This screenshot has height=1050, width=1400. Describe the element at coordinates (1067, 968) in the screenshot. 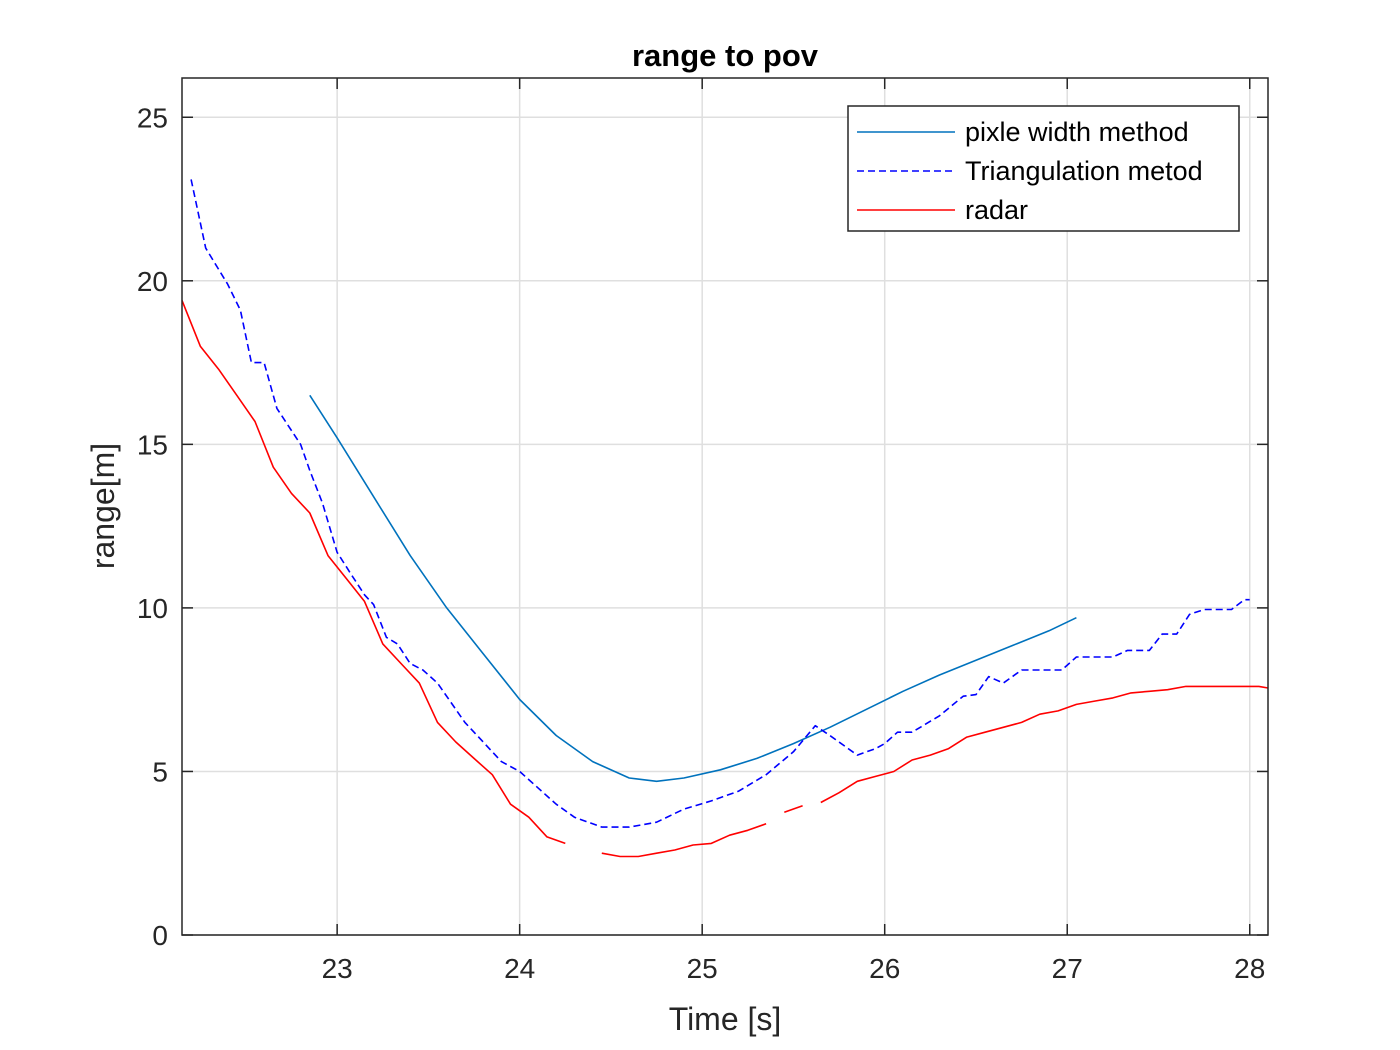

I see `x-tick-label: 27` at that location.